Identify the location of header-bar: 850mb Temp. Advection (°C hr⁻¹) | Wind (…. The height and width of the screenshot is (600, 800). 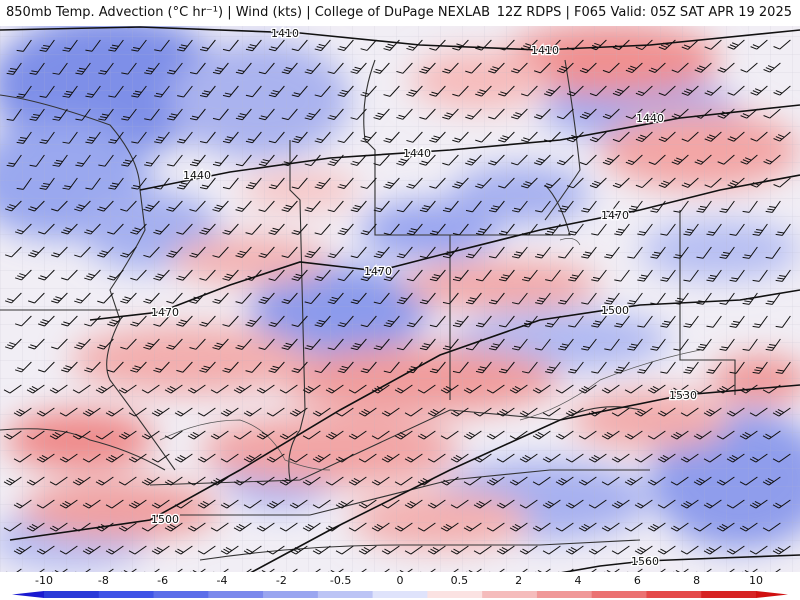
(400, 13).